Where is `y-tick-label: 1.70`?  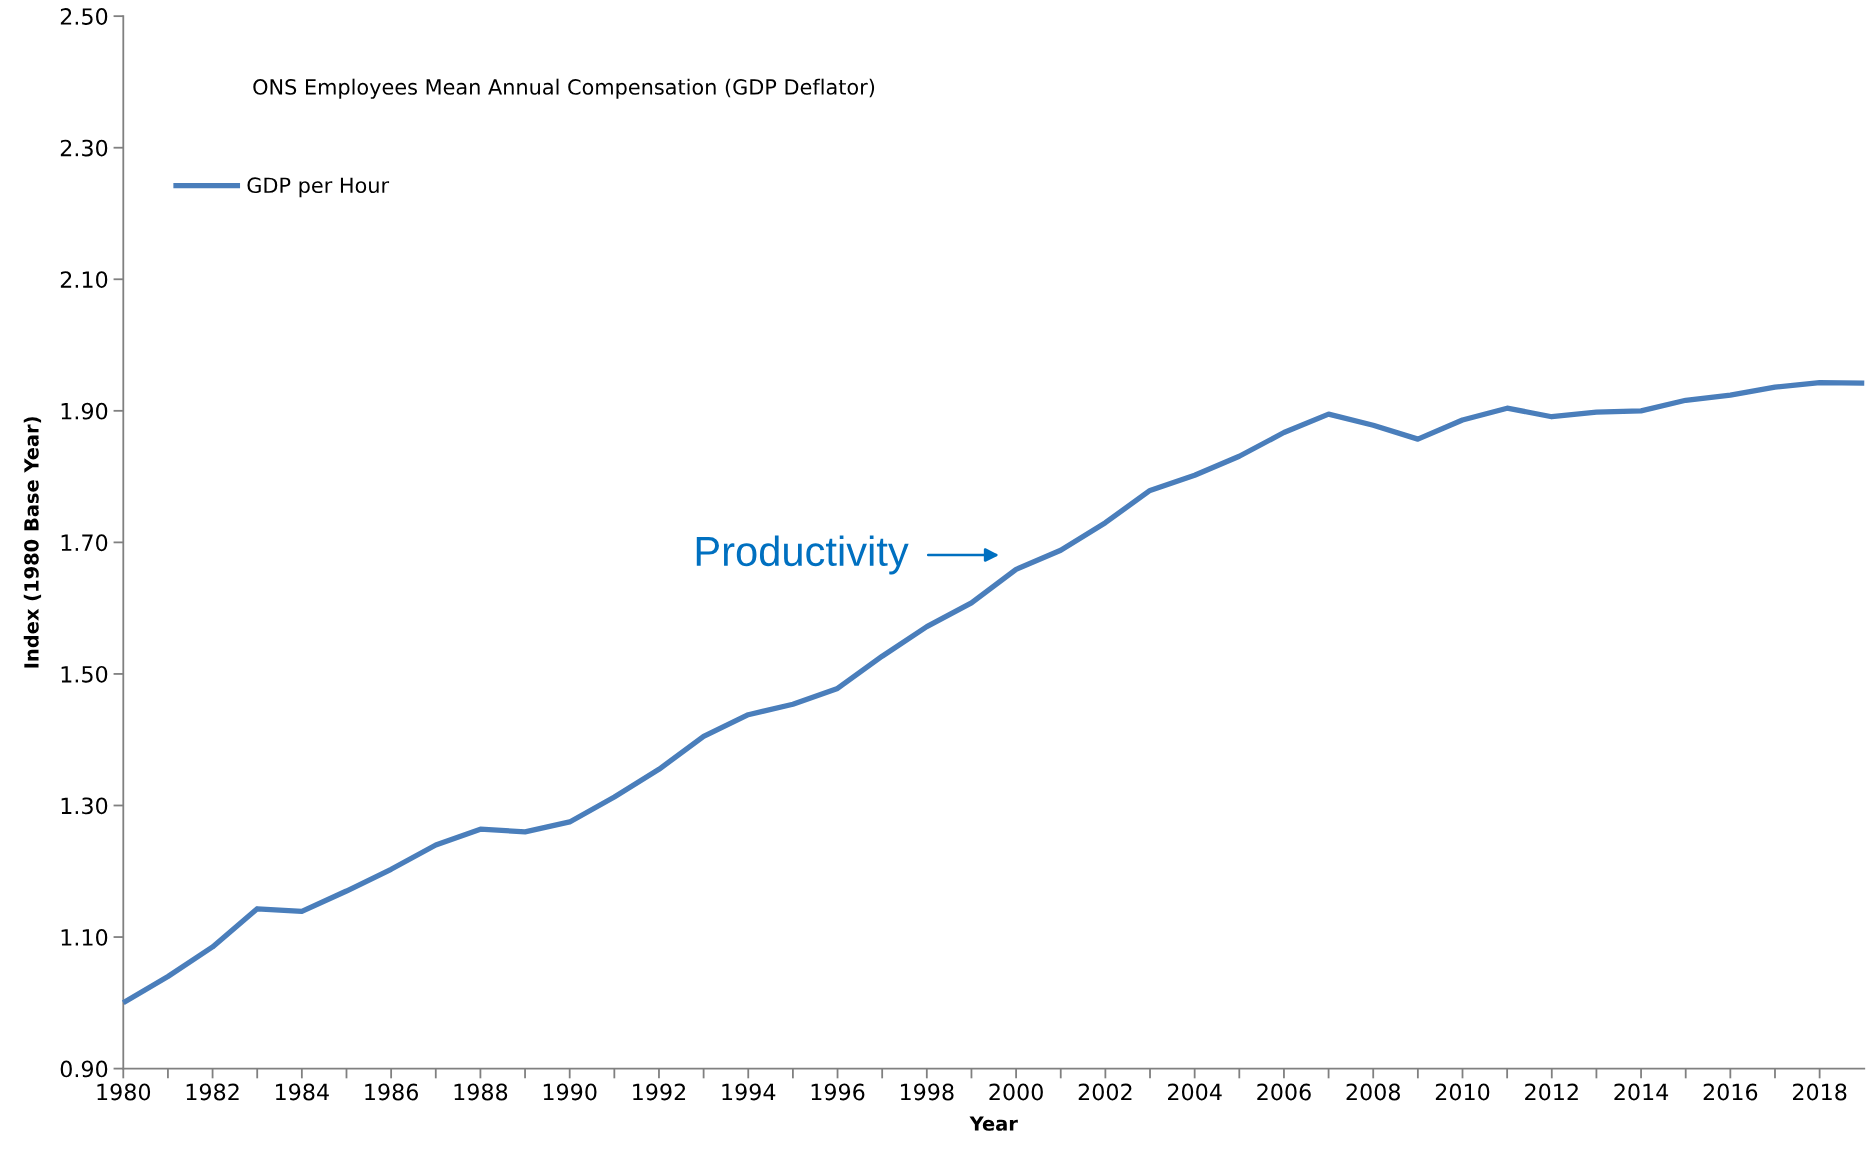
y-tick-label: 1.70 is located at coordinates (84, 543).